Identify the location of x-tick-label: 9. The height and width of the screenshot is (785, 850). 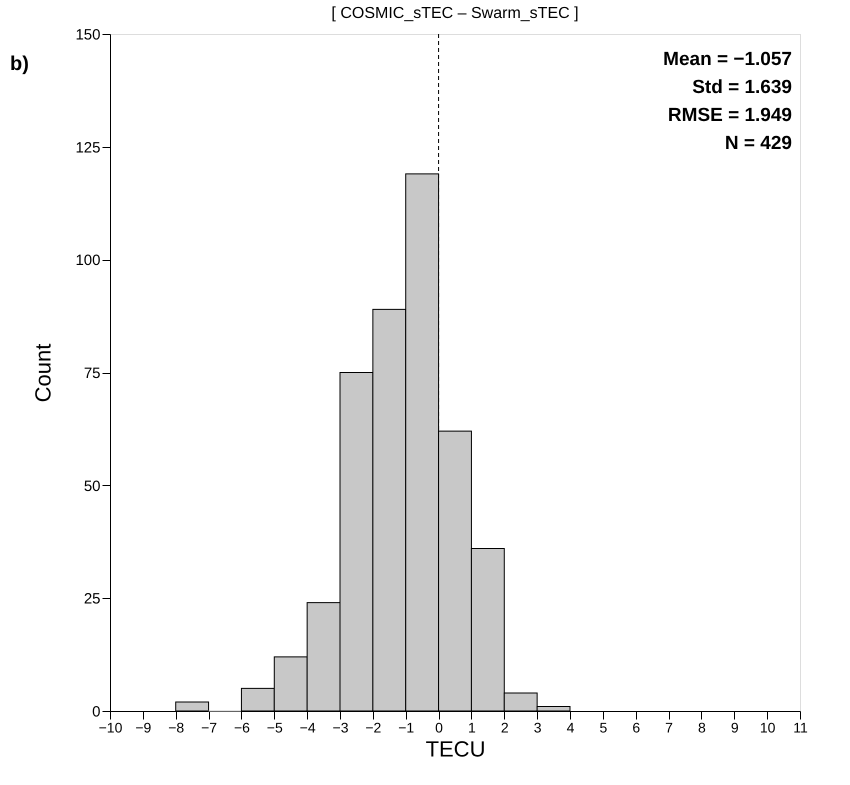
(734, 728).